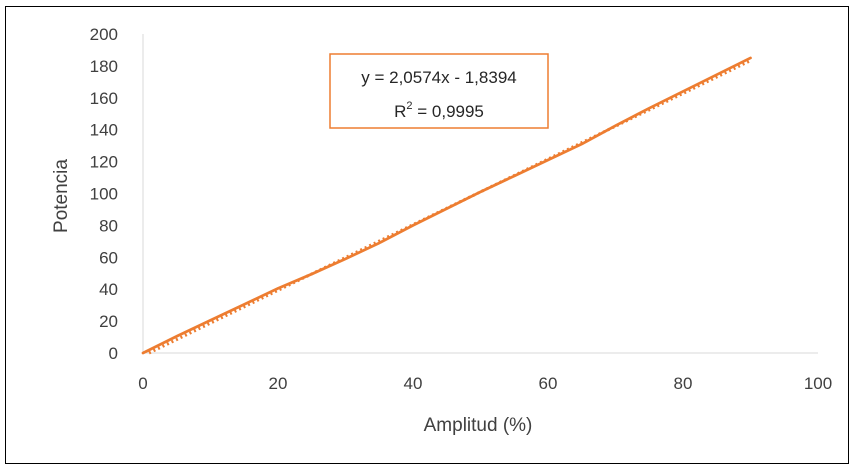 The height and width of the screenshot is (470, 854). I want to click on y-tick-labels: 0 20 40 60 80 100 120 140 160 180 200, so click(104, 194).